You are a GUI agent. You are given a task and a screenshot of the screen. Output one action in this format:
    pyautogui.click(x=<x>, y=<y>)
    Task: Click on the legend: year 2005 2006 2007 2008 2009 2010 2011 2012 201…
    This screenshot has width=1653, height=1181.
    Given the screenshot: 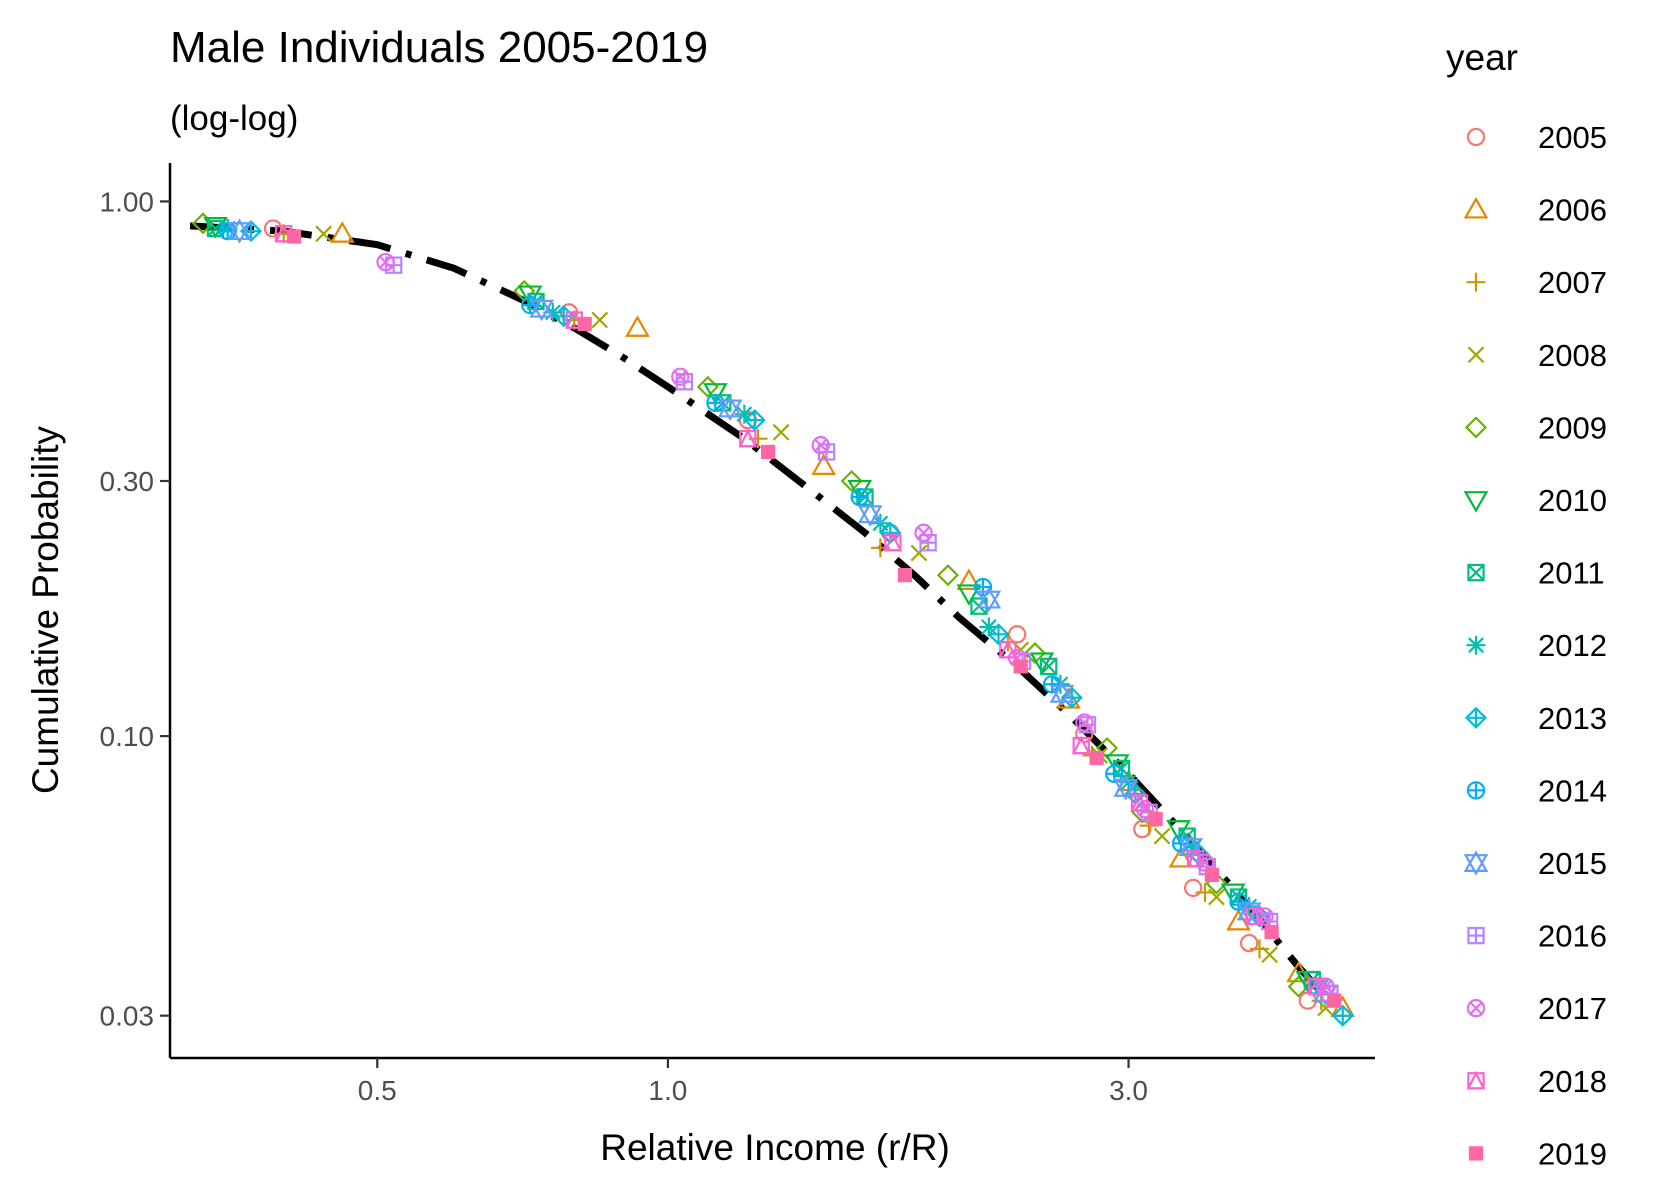 What is the action you would take?
    pyautogui.click(x=1526, y=604)
    